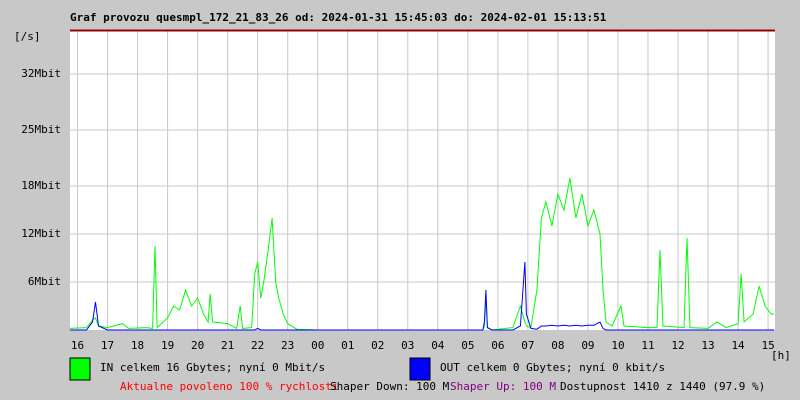 The image size is (800, 400). Describe the element at coordinates (647, 345) in the screenshot. I see `x-tick-label: 11` at that location.